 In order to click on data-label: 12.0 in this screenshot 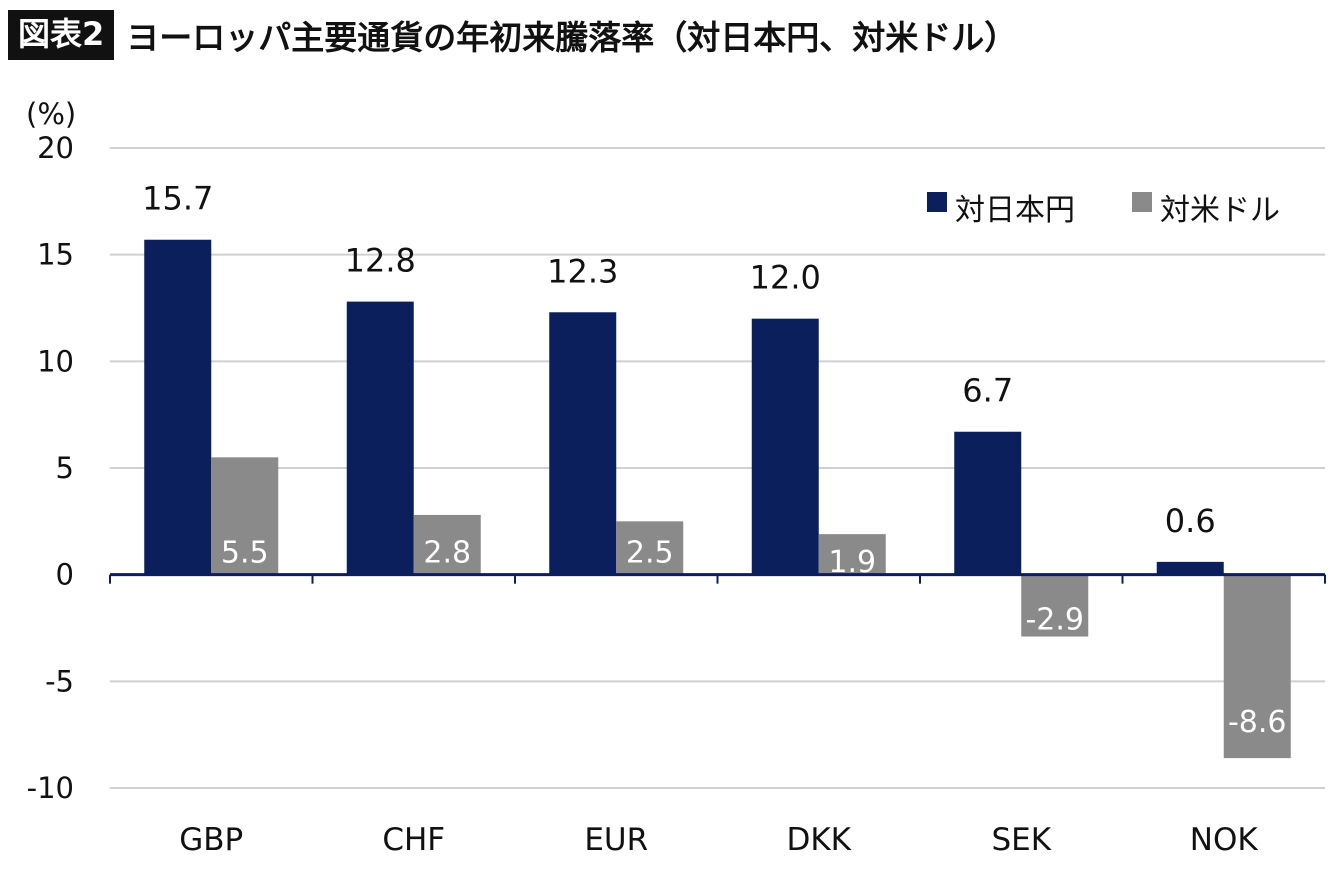, I will do `click(785, 278)`.